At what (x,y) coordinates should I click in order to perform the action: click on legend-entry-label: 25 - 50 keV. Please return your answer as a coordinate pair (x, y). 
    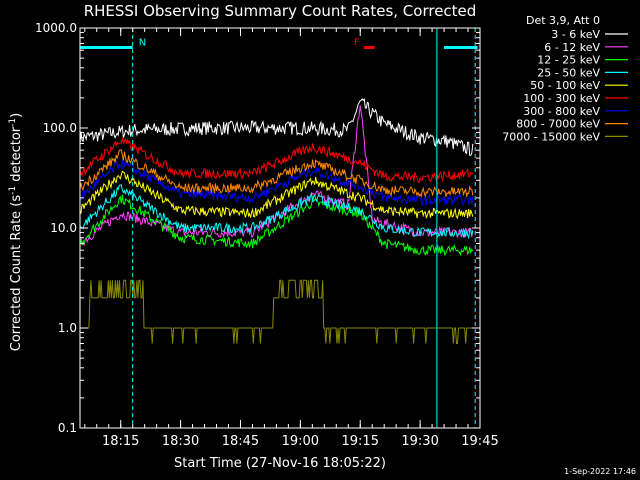
    Looking at the image, I should click on (568, 72).